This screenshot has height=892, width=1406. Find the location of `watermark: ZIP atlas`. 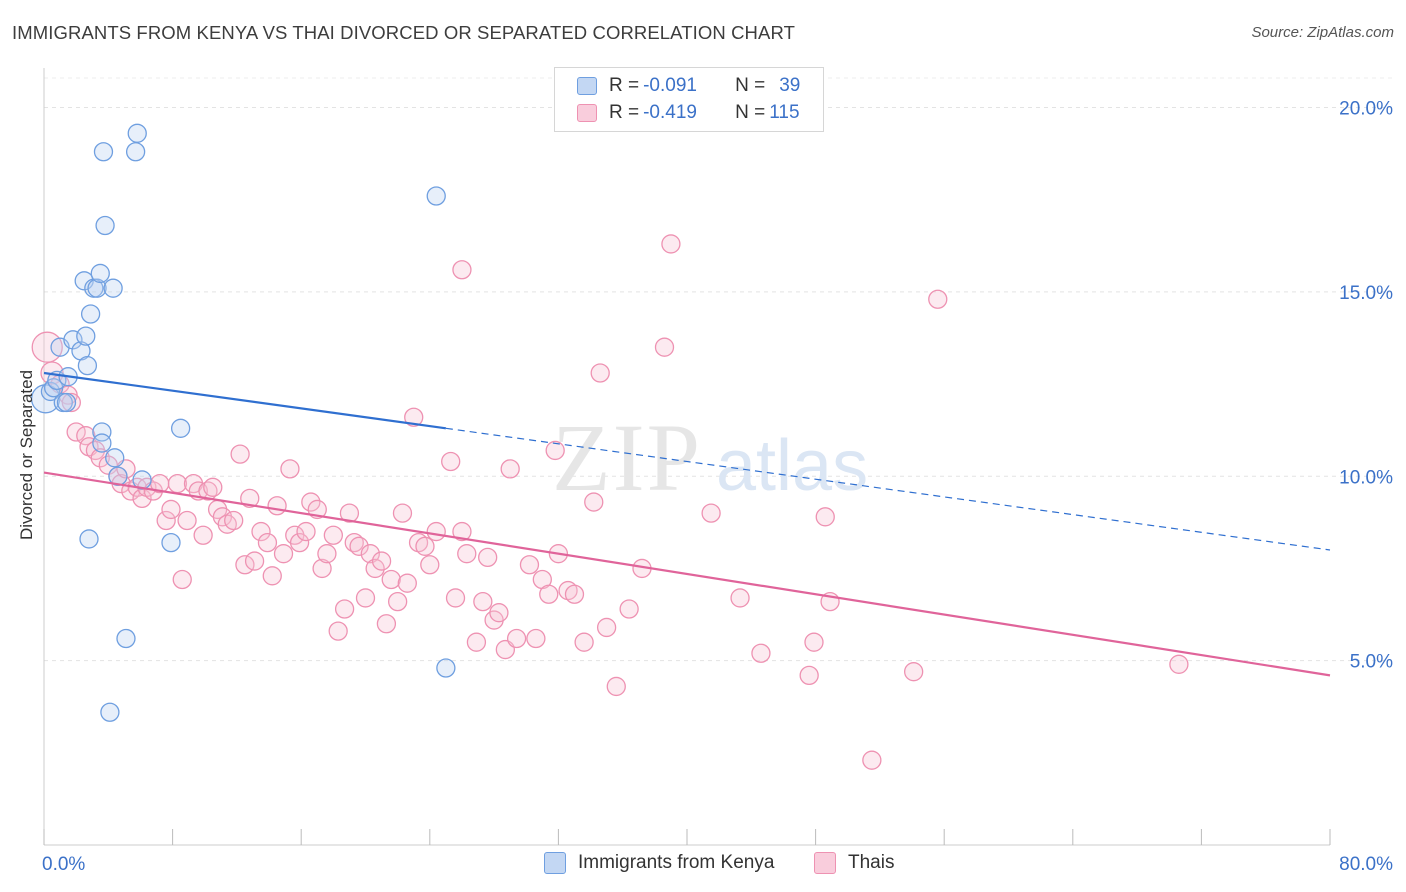

watermark: ZIP atlas is located at coordinates (710, 457).